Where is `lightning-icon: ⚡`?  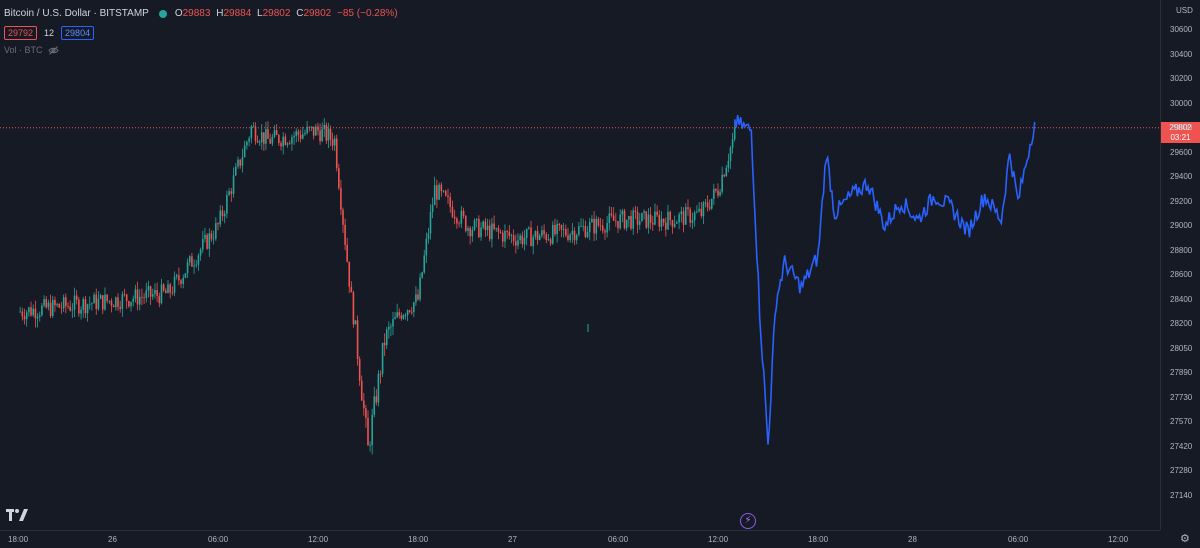
lightning-icon: ⚡ is located at coordinates (748, 521).